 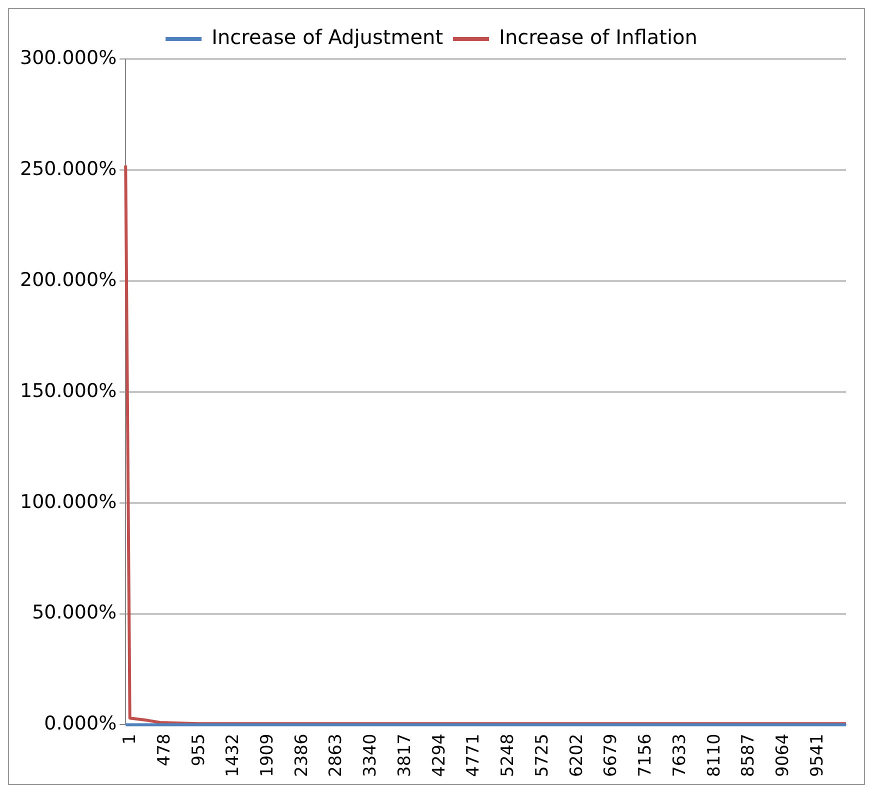 What do you see at coordinates (268, 755) in the screenshot?
I see `x-tick-label: 1909` at bounding box center [268, 755].